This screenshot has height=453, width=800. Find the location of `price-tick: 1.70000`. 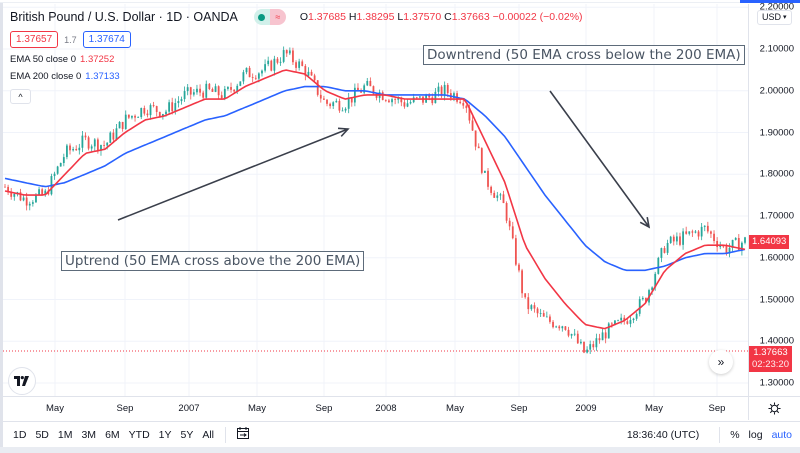

price-tick: 1.70000 is located at coordinates (776, 216).